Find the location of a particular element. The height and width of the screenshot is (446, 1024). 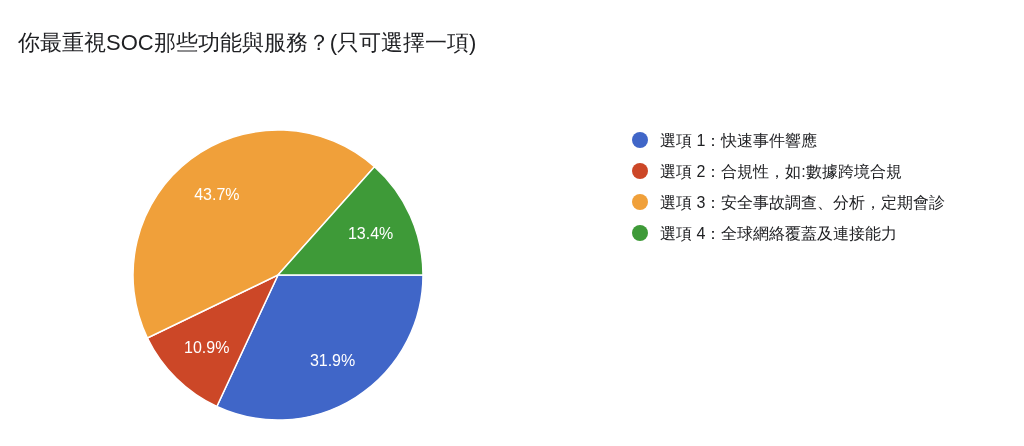

chart-title: 你最重視SOC那些功能與服務？(只可選擇一項) is located at coordinates (247, 42).